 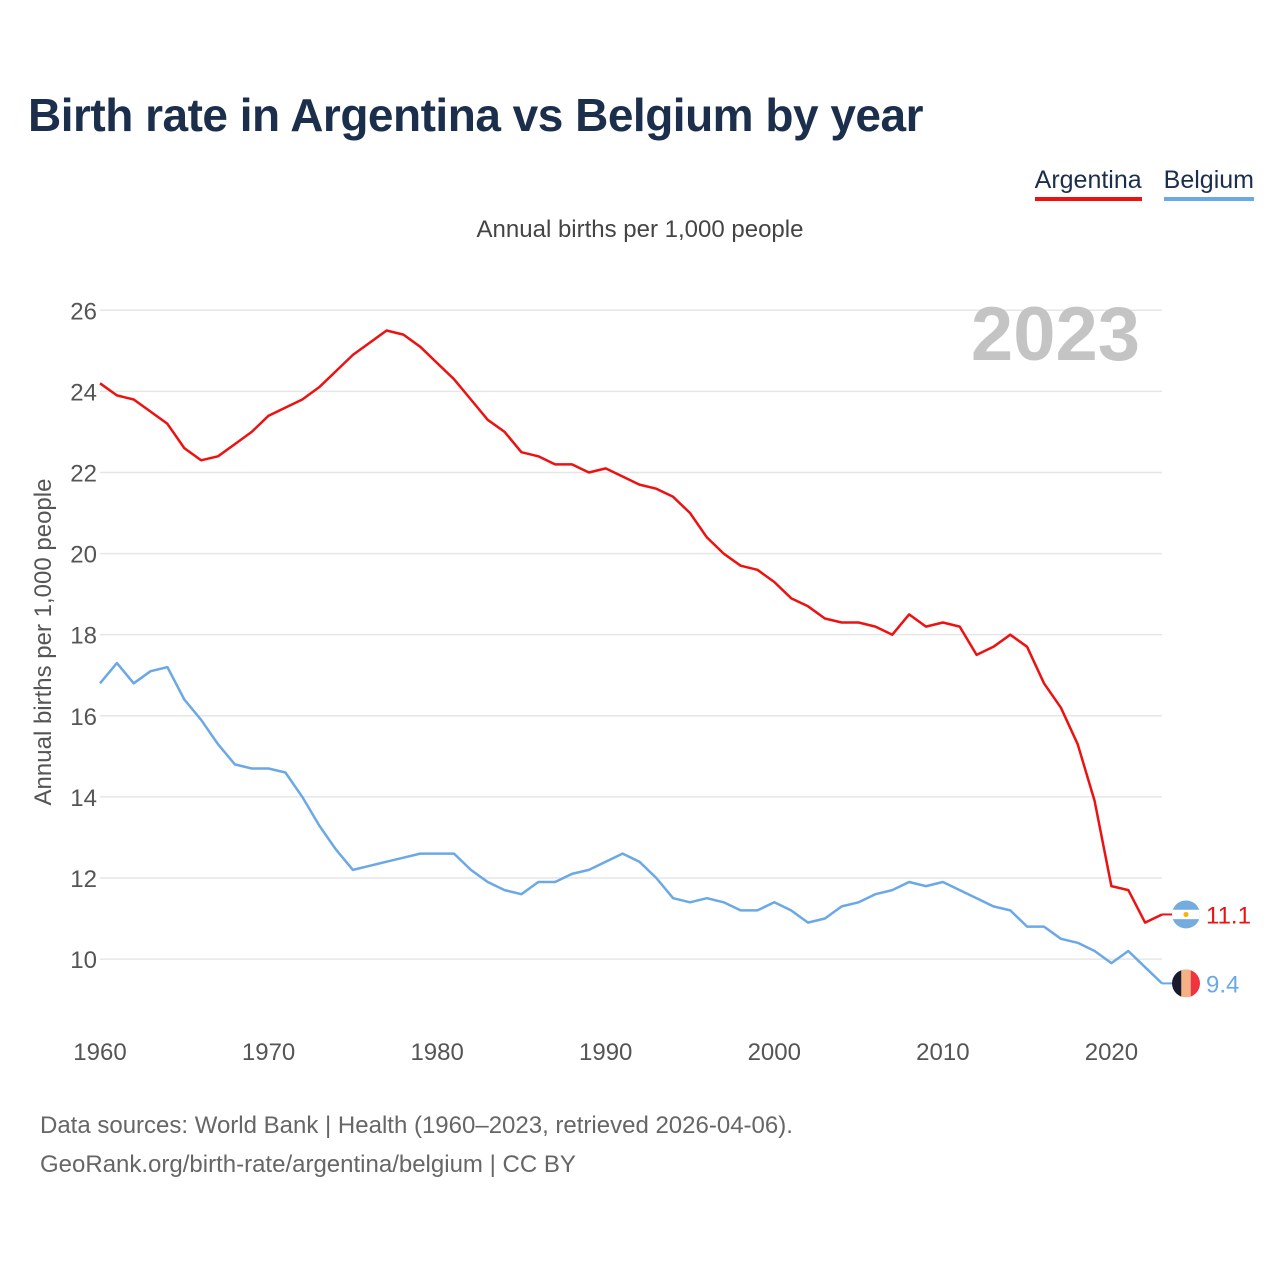 What do you see at coordinates (83, 311) in the screenshot?
I see `y-tick-label-26: 26` at bounding box center [83, 311].